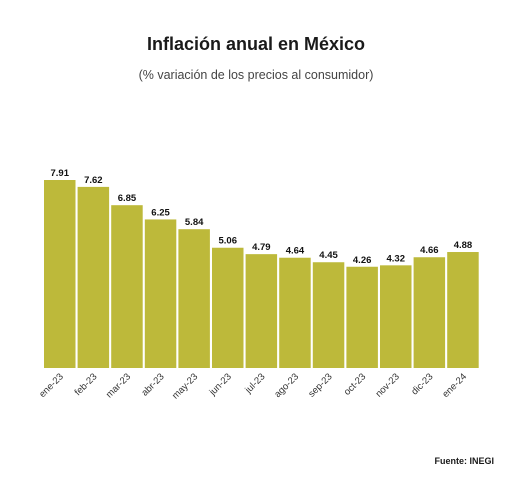 The image size is (512, 495). I want to click on value-label-may-23: 5.84, so click(194, 222).